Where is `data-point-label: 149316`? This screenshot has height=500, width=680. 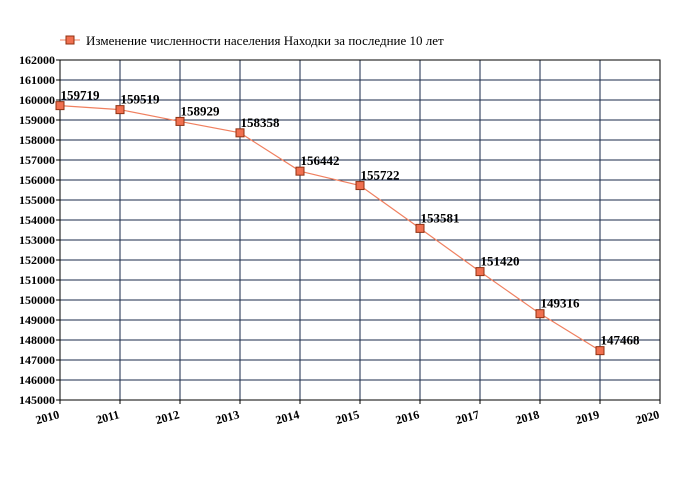
data-point-label: 149316 is located at coordinates (561, 303).